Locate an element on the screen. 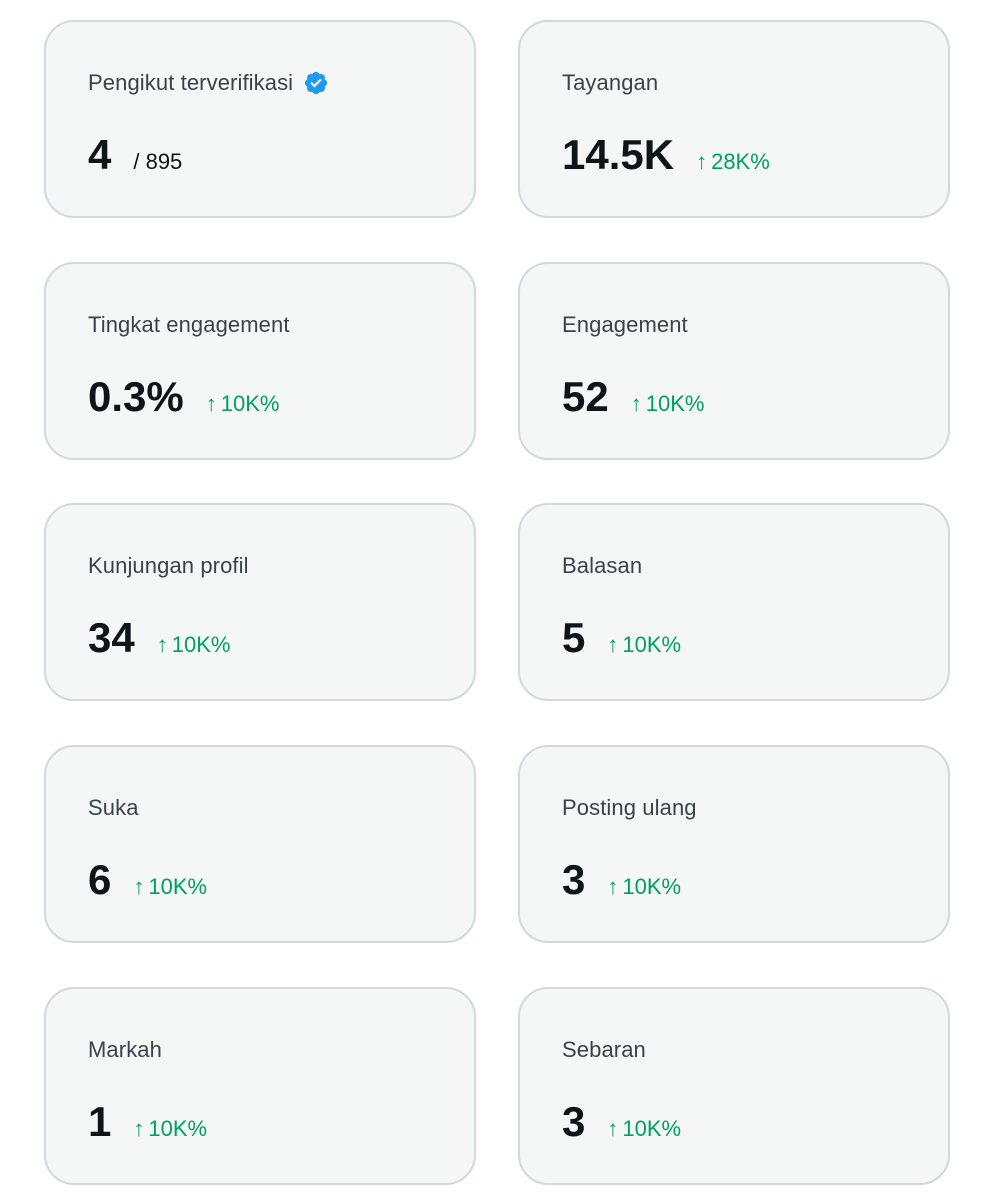 This screenshot has height=1200, width=993. card-value-row: 6 ↑ 10K% is located at coordinates (147, 880).